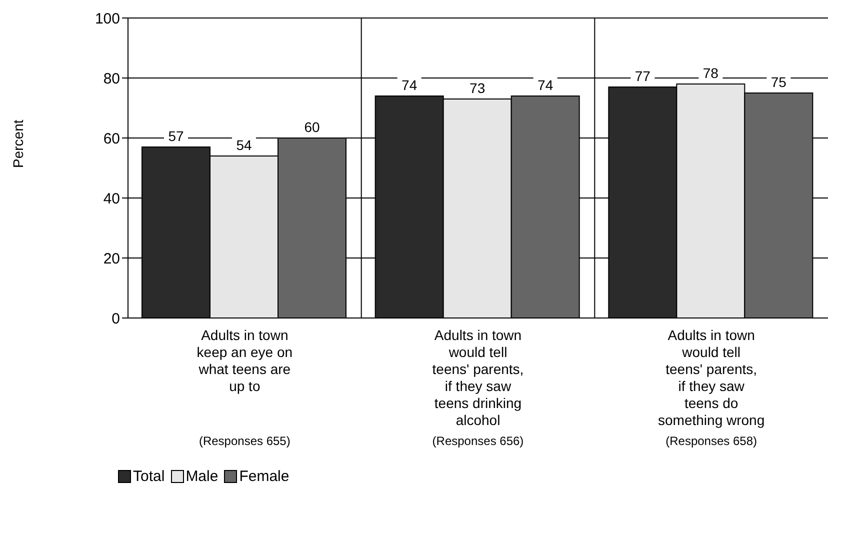 The width and height of the screenshot is (848, 558). I want to click on text: (Responses 655), so click(245, 441).